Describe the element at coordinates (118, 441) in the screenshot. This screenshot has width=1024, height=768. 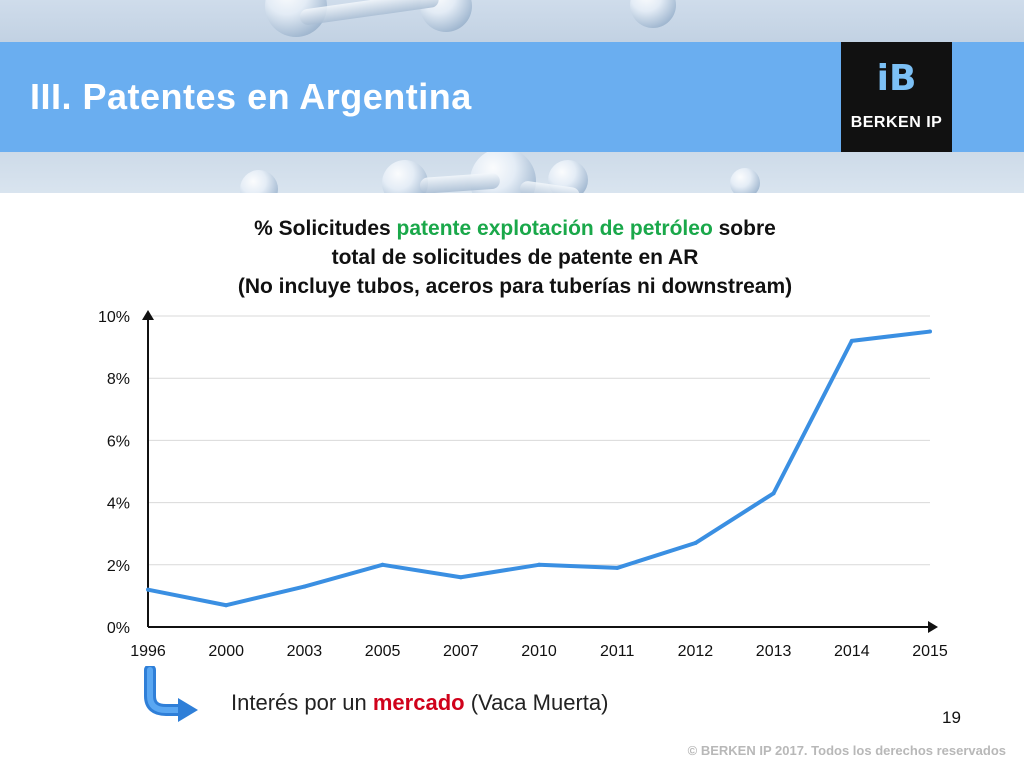
I see `y-tick-label: 6%` at that location.